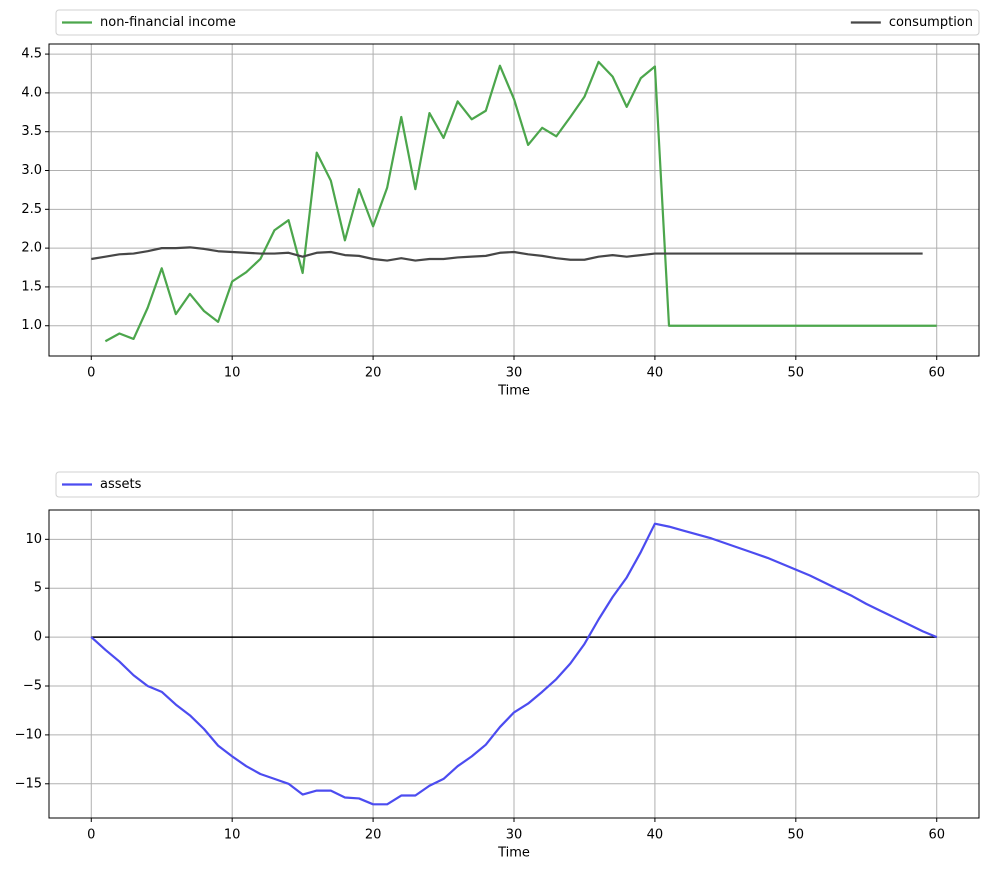 The height and width of the screenshot is (871, 989). I want to click on y-tick-label: 3.0, so click(31, 170).